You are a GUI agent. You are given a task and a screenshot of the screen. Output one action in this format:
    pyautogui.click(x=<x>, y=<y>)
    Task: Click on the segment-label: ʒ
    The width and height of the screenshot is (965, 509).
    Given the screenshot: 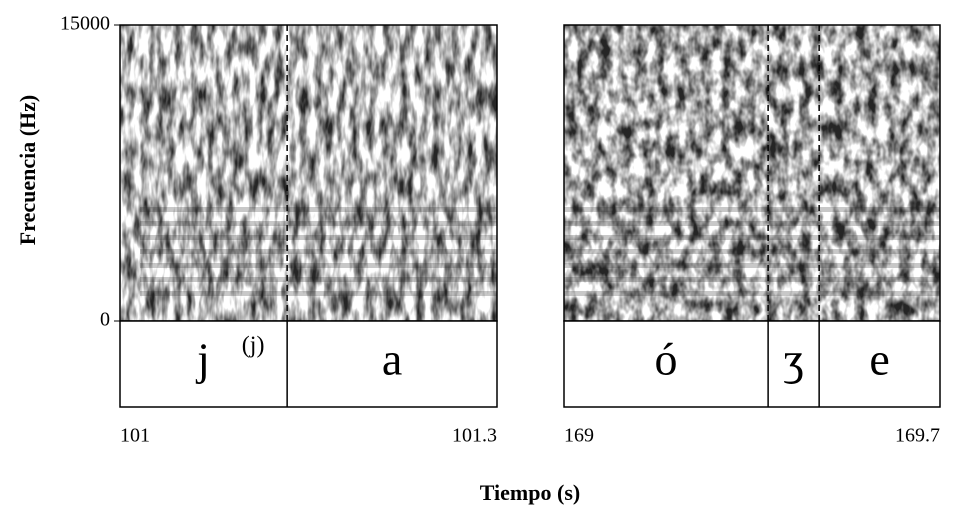 What is the action you would take?
    pyautogui.click(x=793, y=359)
    